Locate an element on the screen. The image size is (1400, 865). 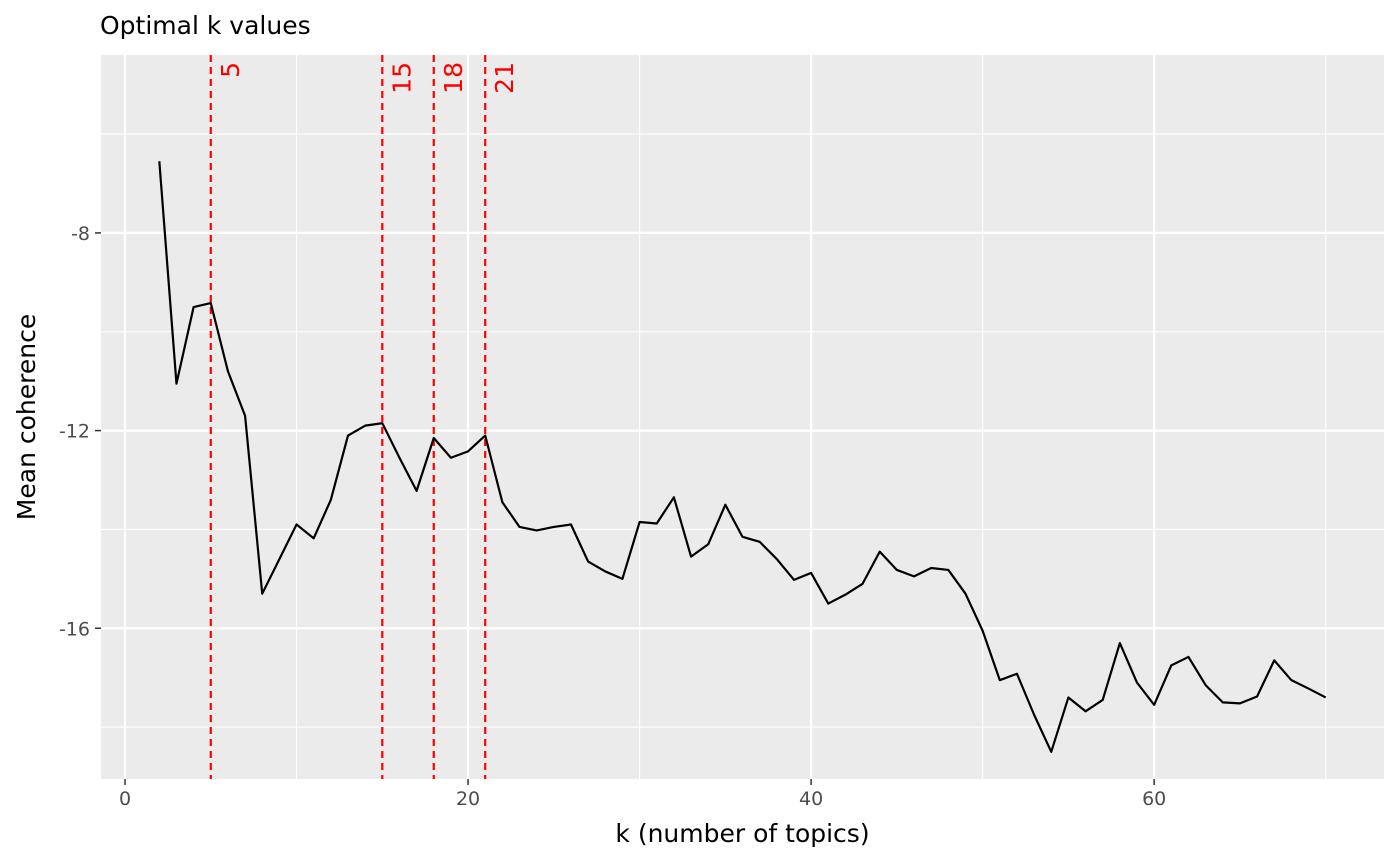
chart-title: Optimal k values is located at coordinates (205, 25).